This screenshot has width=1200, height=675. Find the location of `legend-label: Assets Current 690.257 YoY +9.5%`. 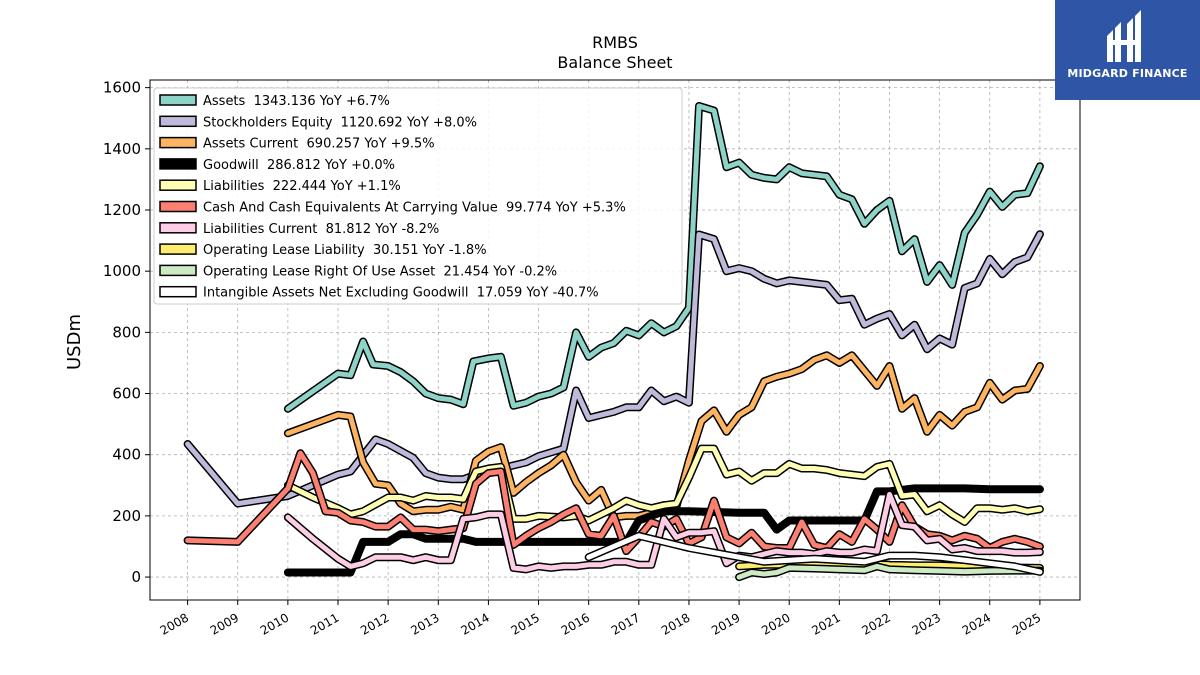

legend-label: Assets Current 690.257 YoY +9.5% is located at coordinates (319, 144).